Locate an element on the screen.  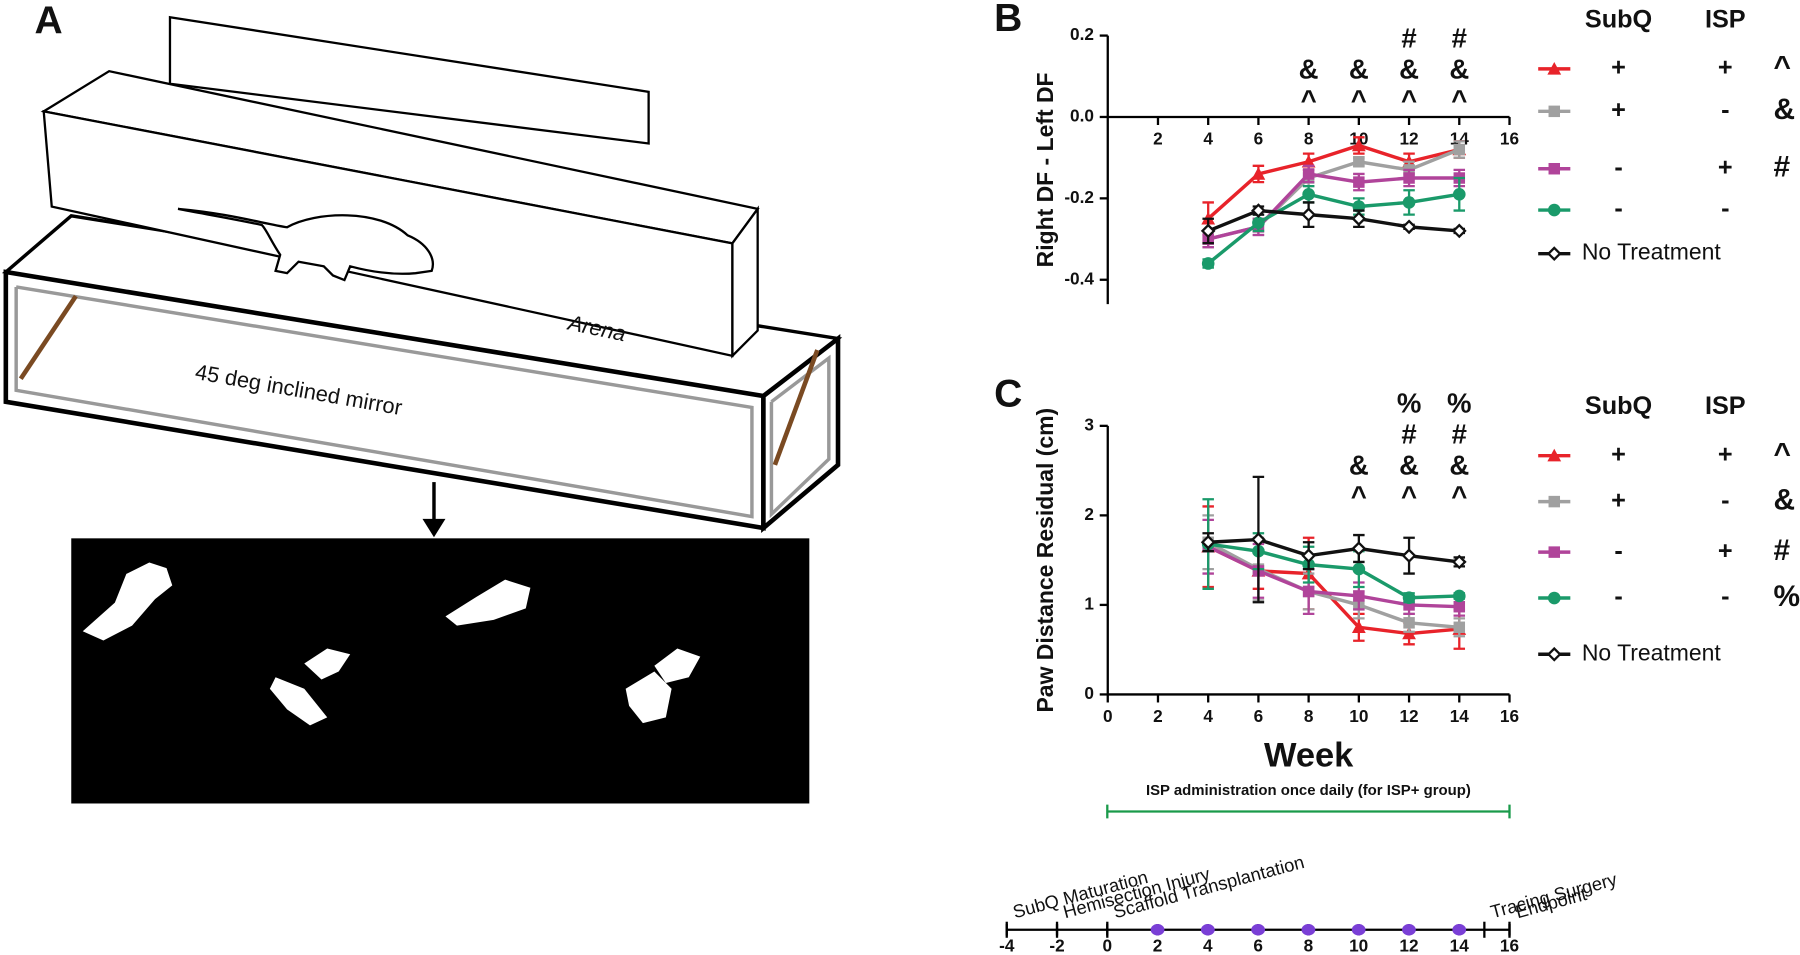
x-tick-label: 10 is located at coordinates (1358, 945).